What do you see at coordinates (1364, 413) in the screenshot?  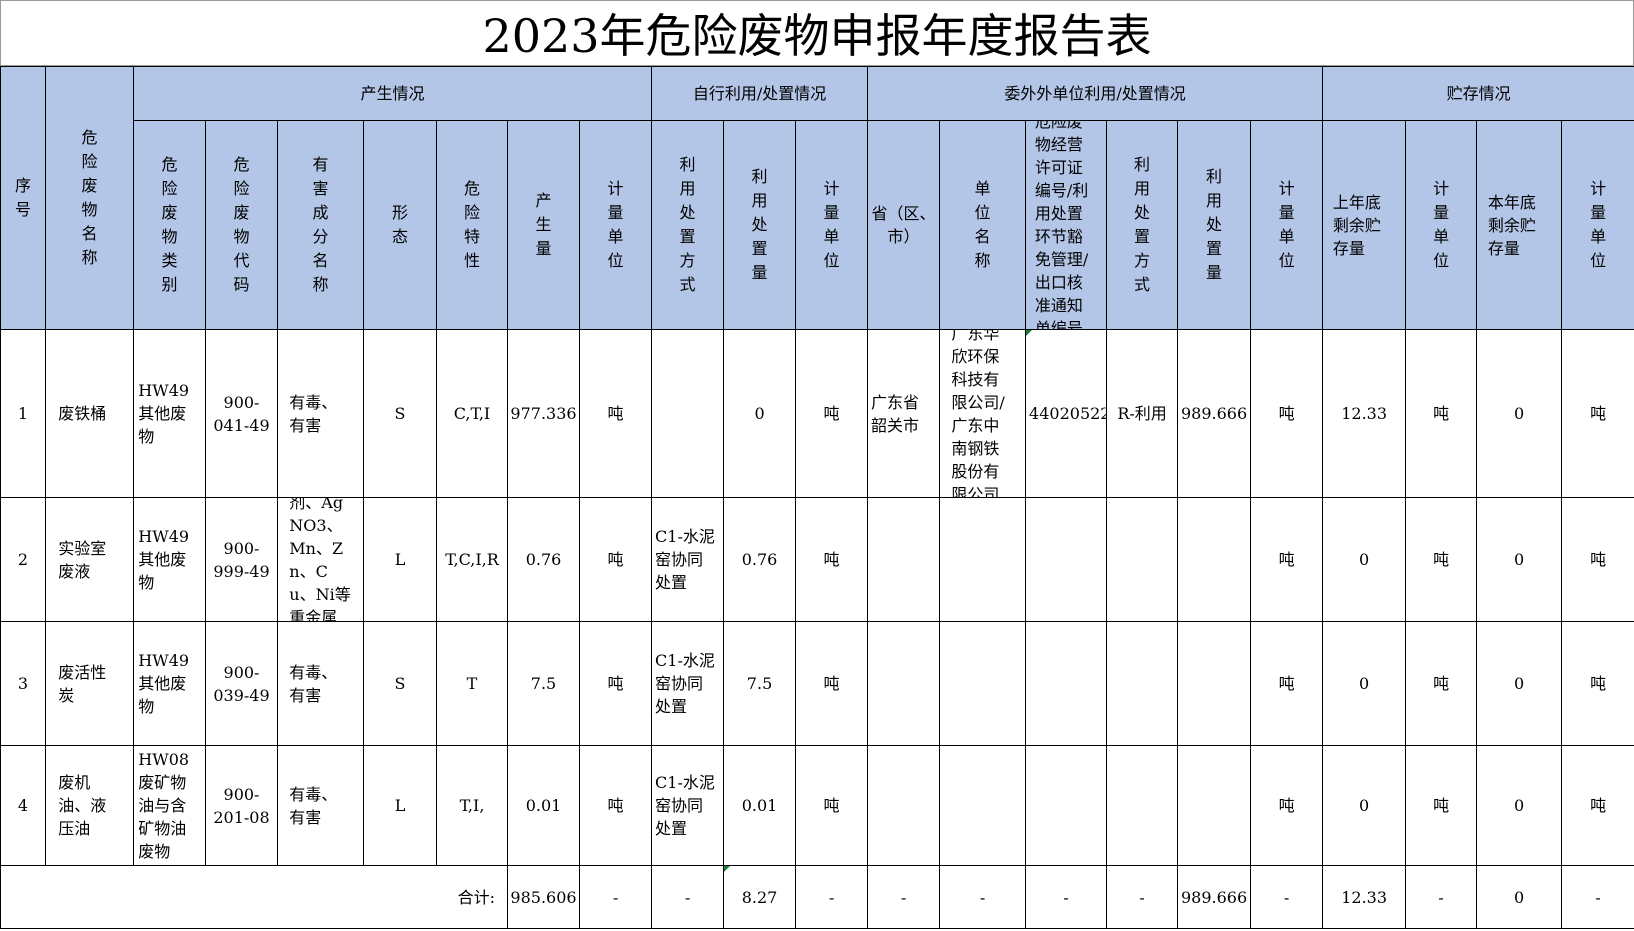 I see `table-cell: 12.33` at bounding box center [1364, 413].